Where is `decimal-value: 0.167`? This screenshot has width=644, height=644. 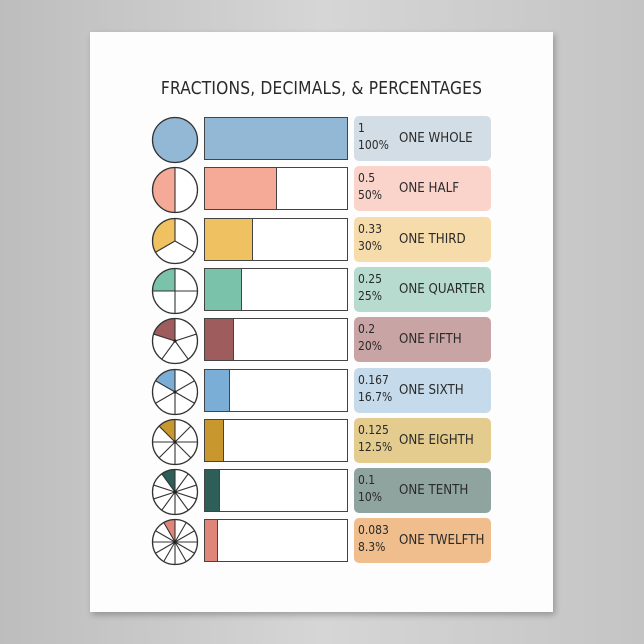 decimal-value: 0.167 is located at coordinates (373, 379).